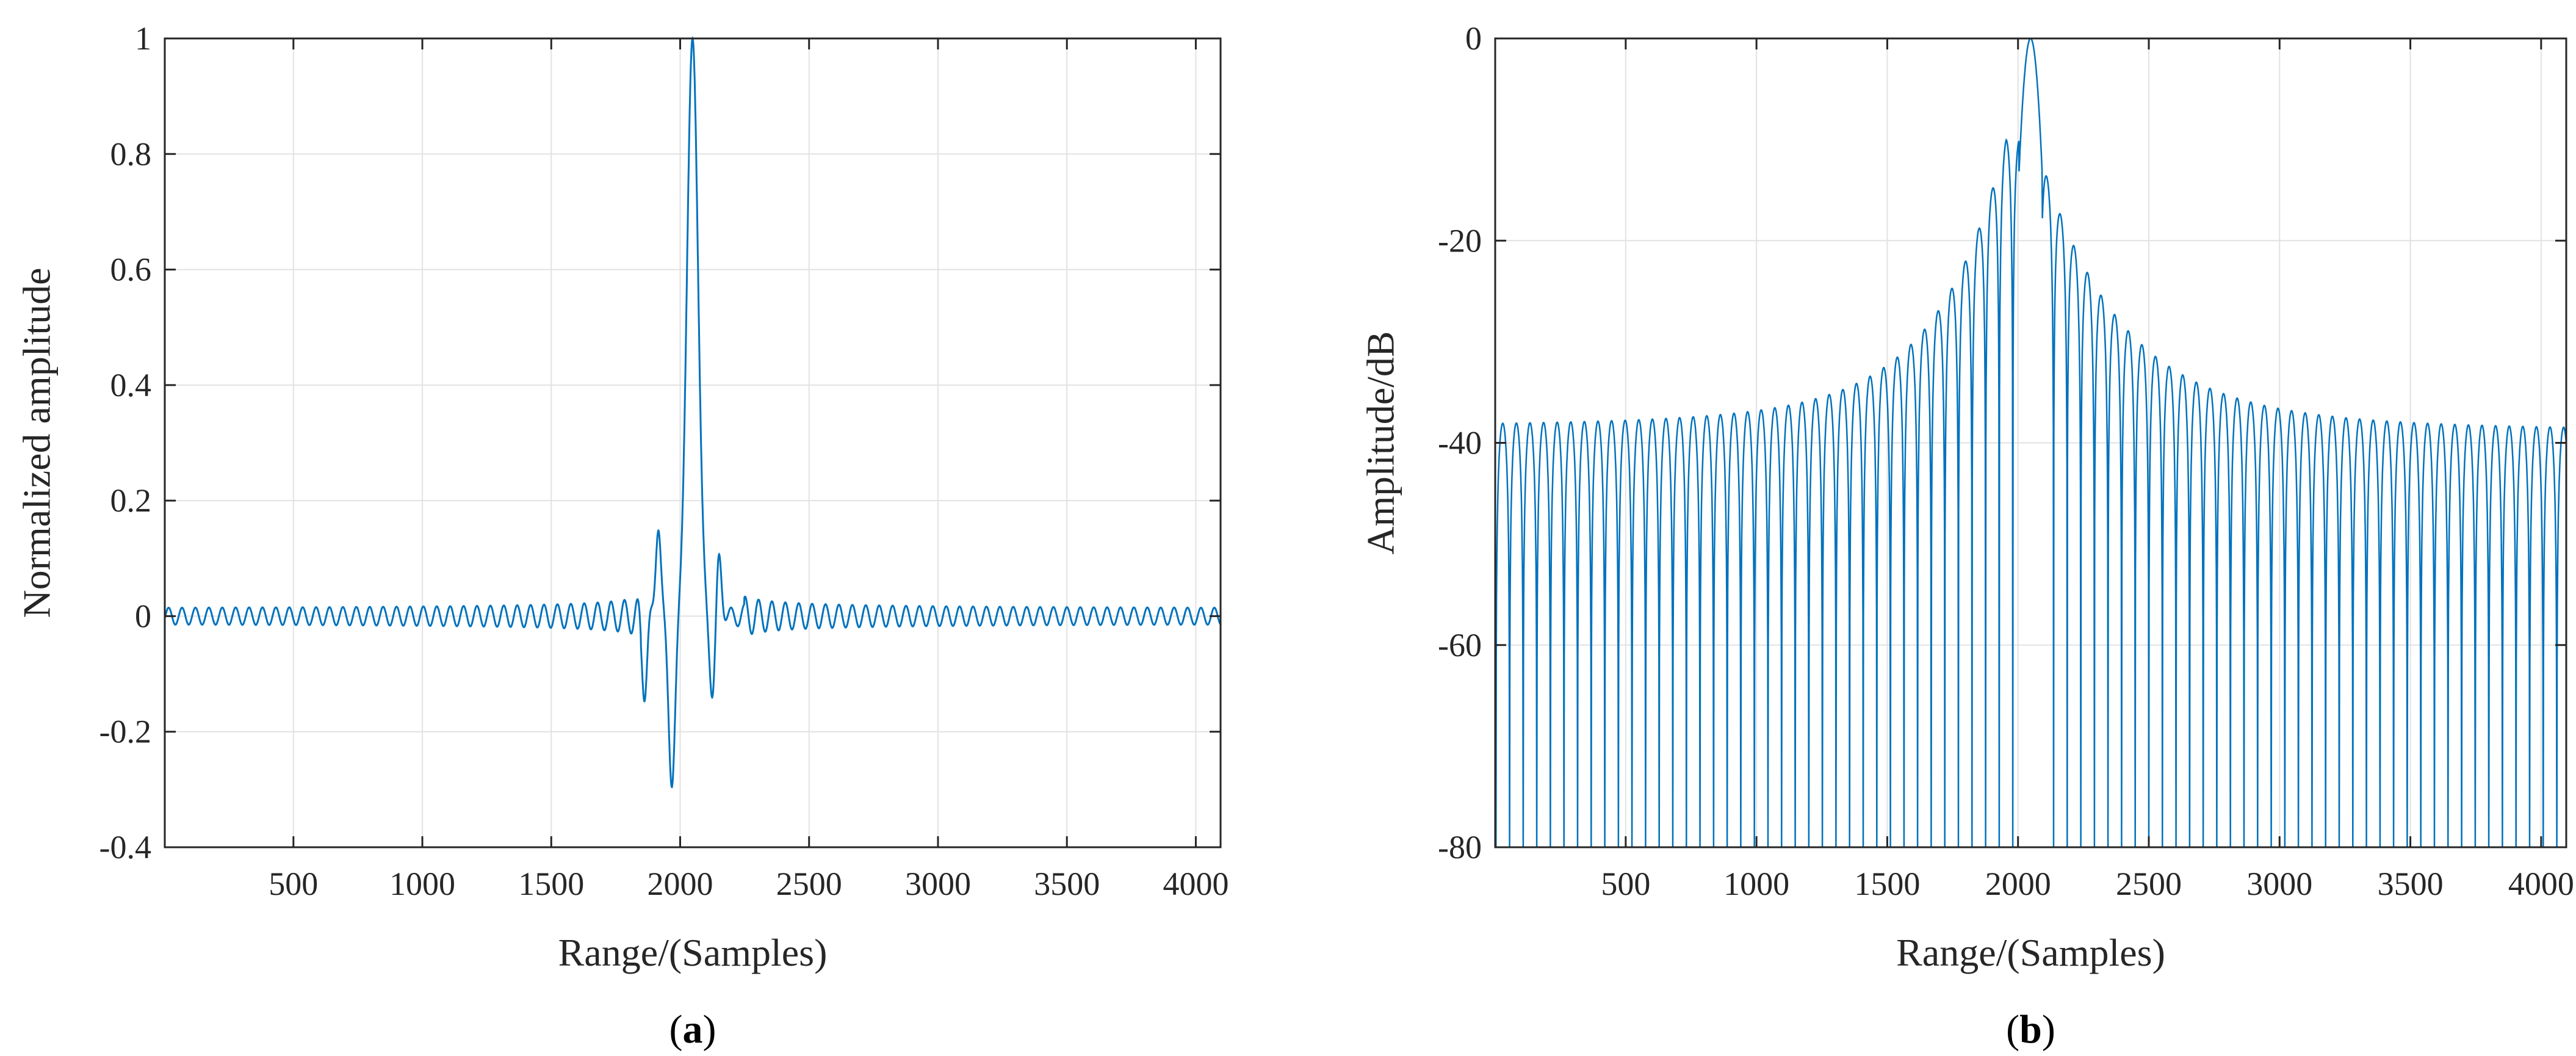 Image resolution: width=2576 pixels, height=1056 pixels. I want to click on y-tick-label: -40, so click(1460, 443).